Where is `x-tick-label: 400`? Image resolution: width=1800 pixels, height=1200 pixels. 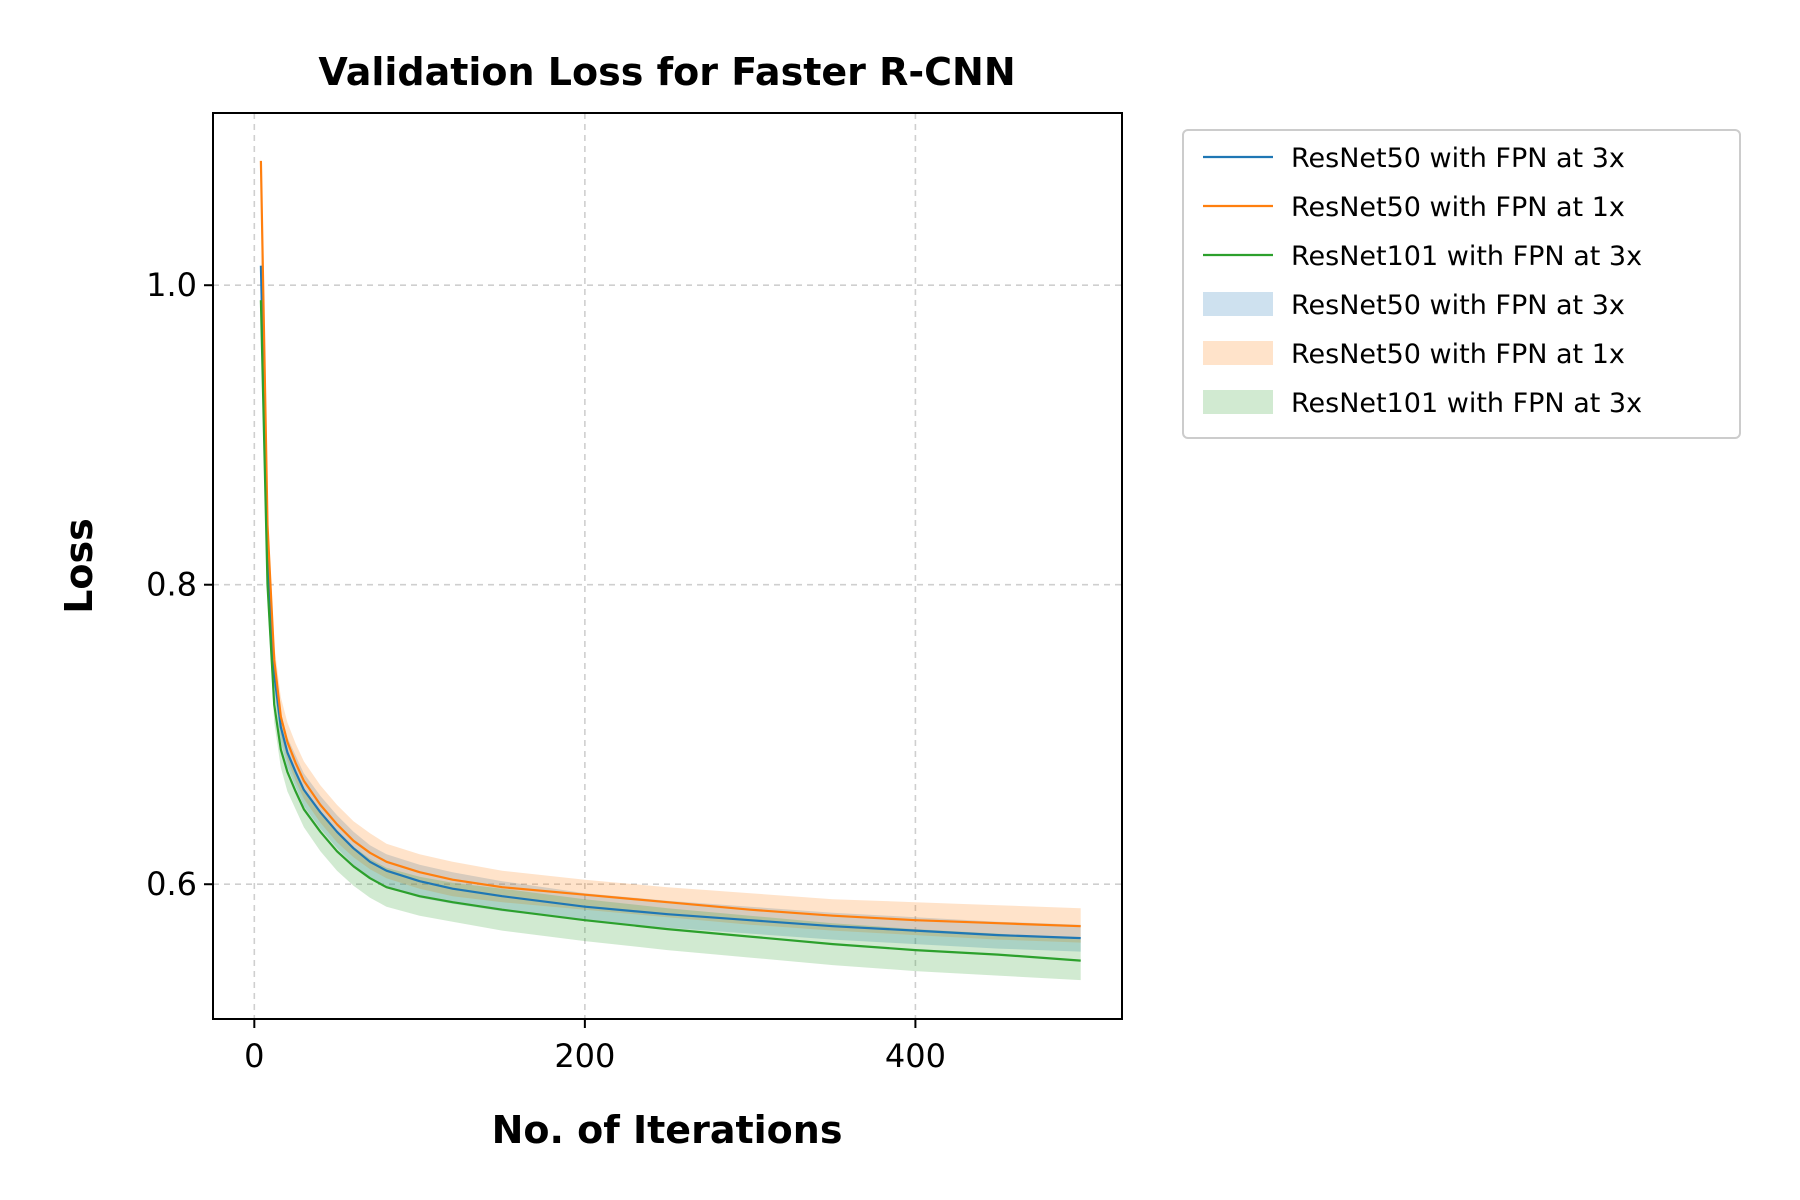 x-tick-label: 400 is located at coordinates (915, 1056).